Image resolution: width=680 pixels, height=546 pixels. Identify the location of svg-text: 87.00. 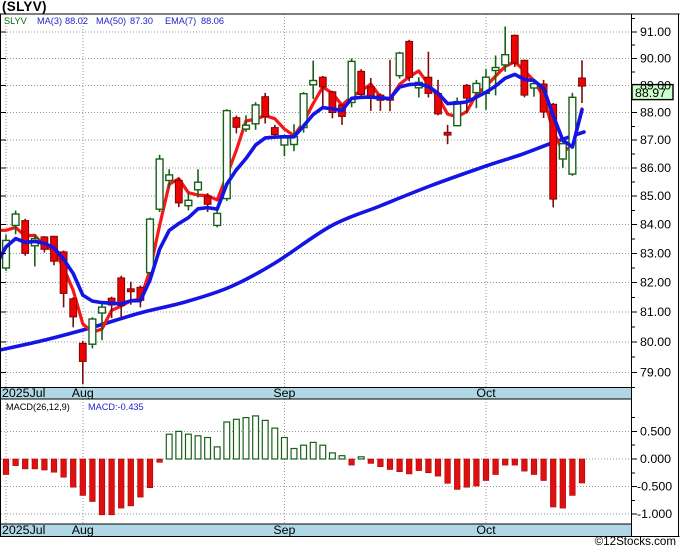
(655, 140).